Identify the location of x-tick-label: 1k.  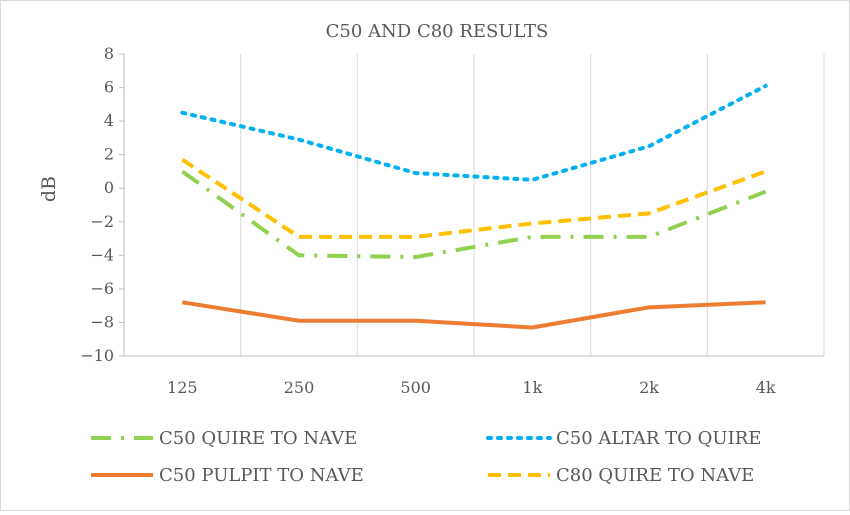
(532, 387).